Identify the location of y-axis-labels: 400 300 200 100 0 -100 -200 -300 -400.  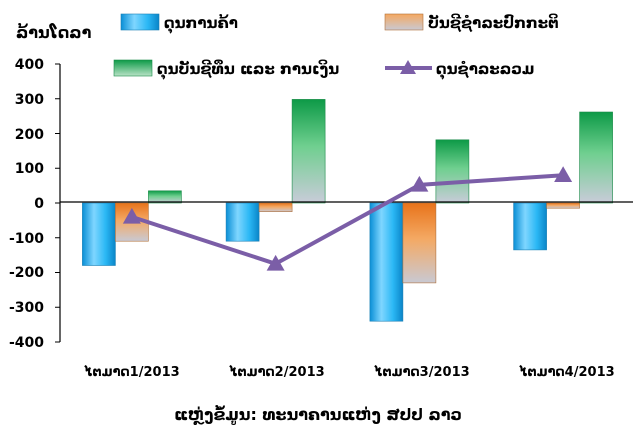
(26, 204).